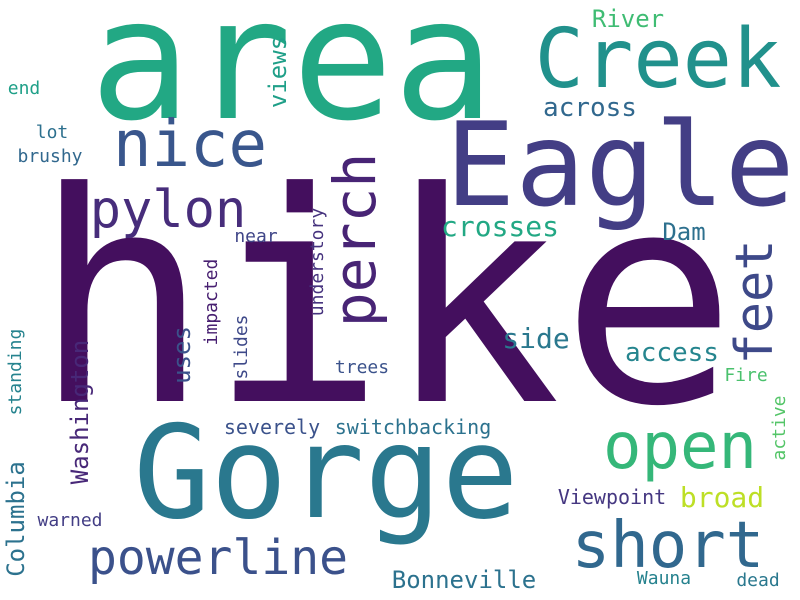  I want to click on word-side: side, so click(536, 338).